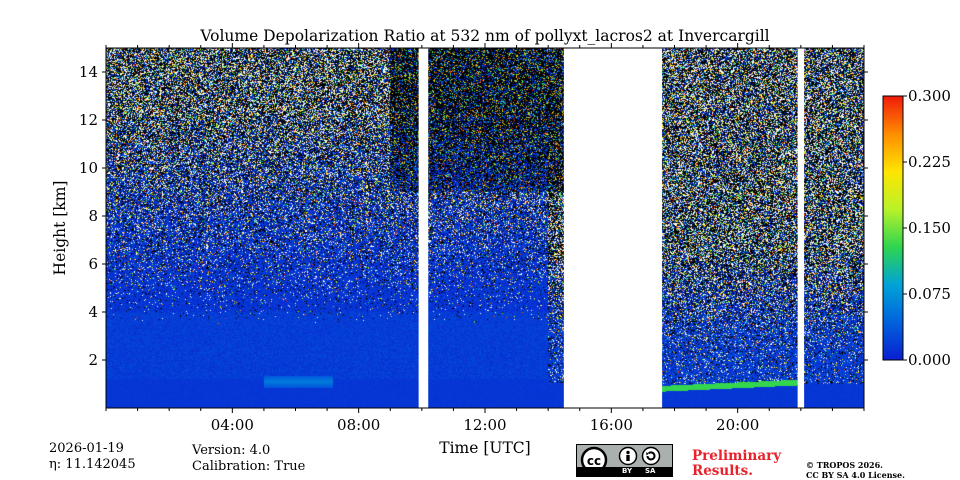 This screenshot has width=960, height=480. I want to click on x-axis-label: Time [UTC], so click(484, 448).